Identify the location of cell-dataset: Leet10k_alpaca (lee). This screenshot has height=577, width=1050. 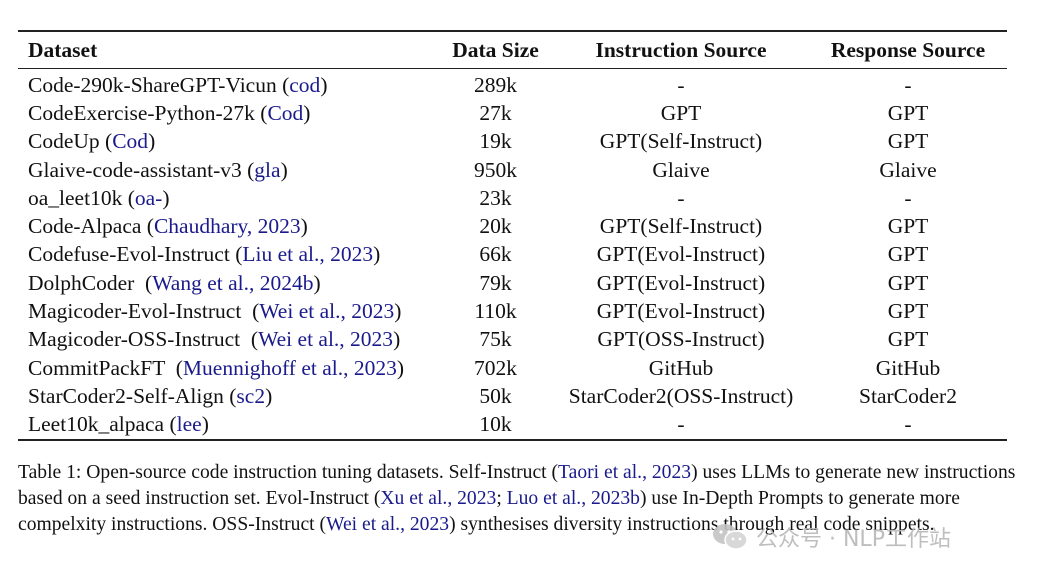
(228, 425).